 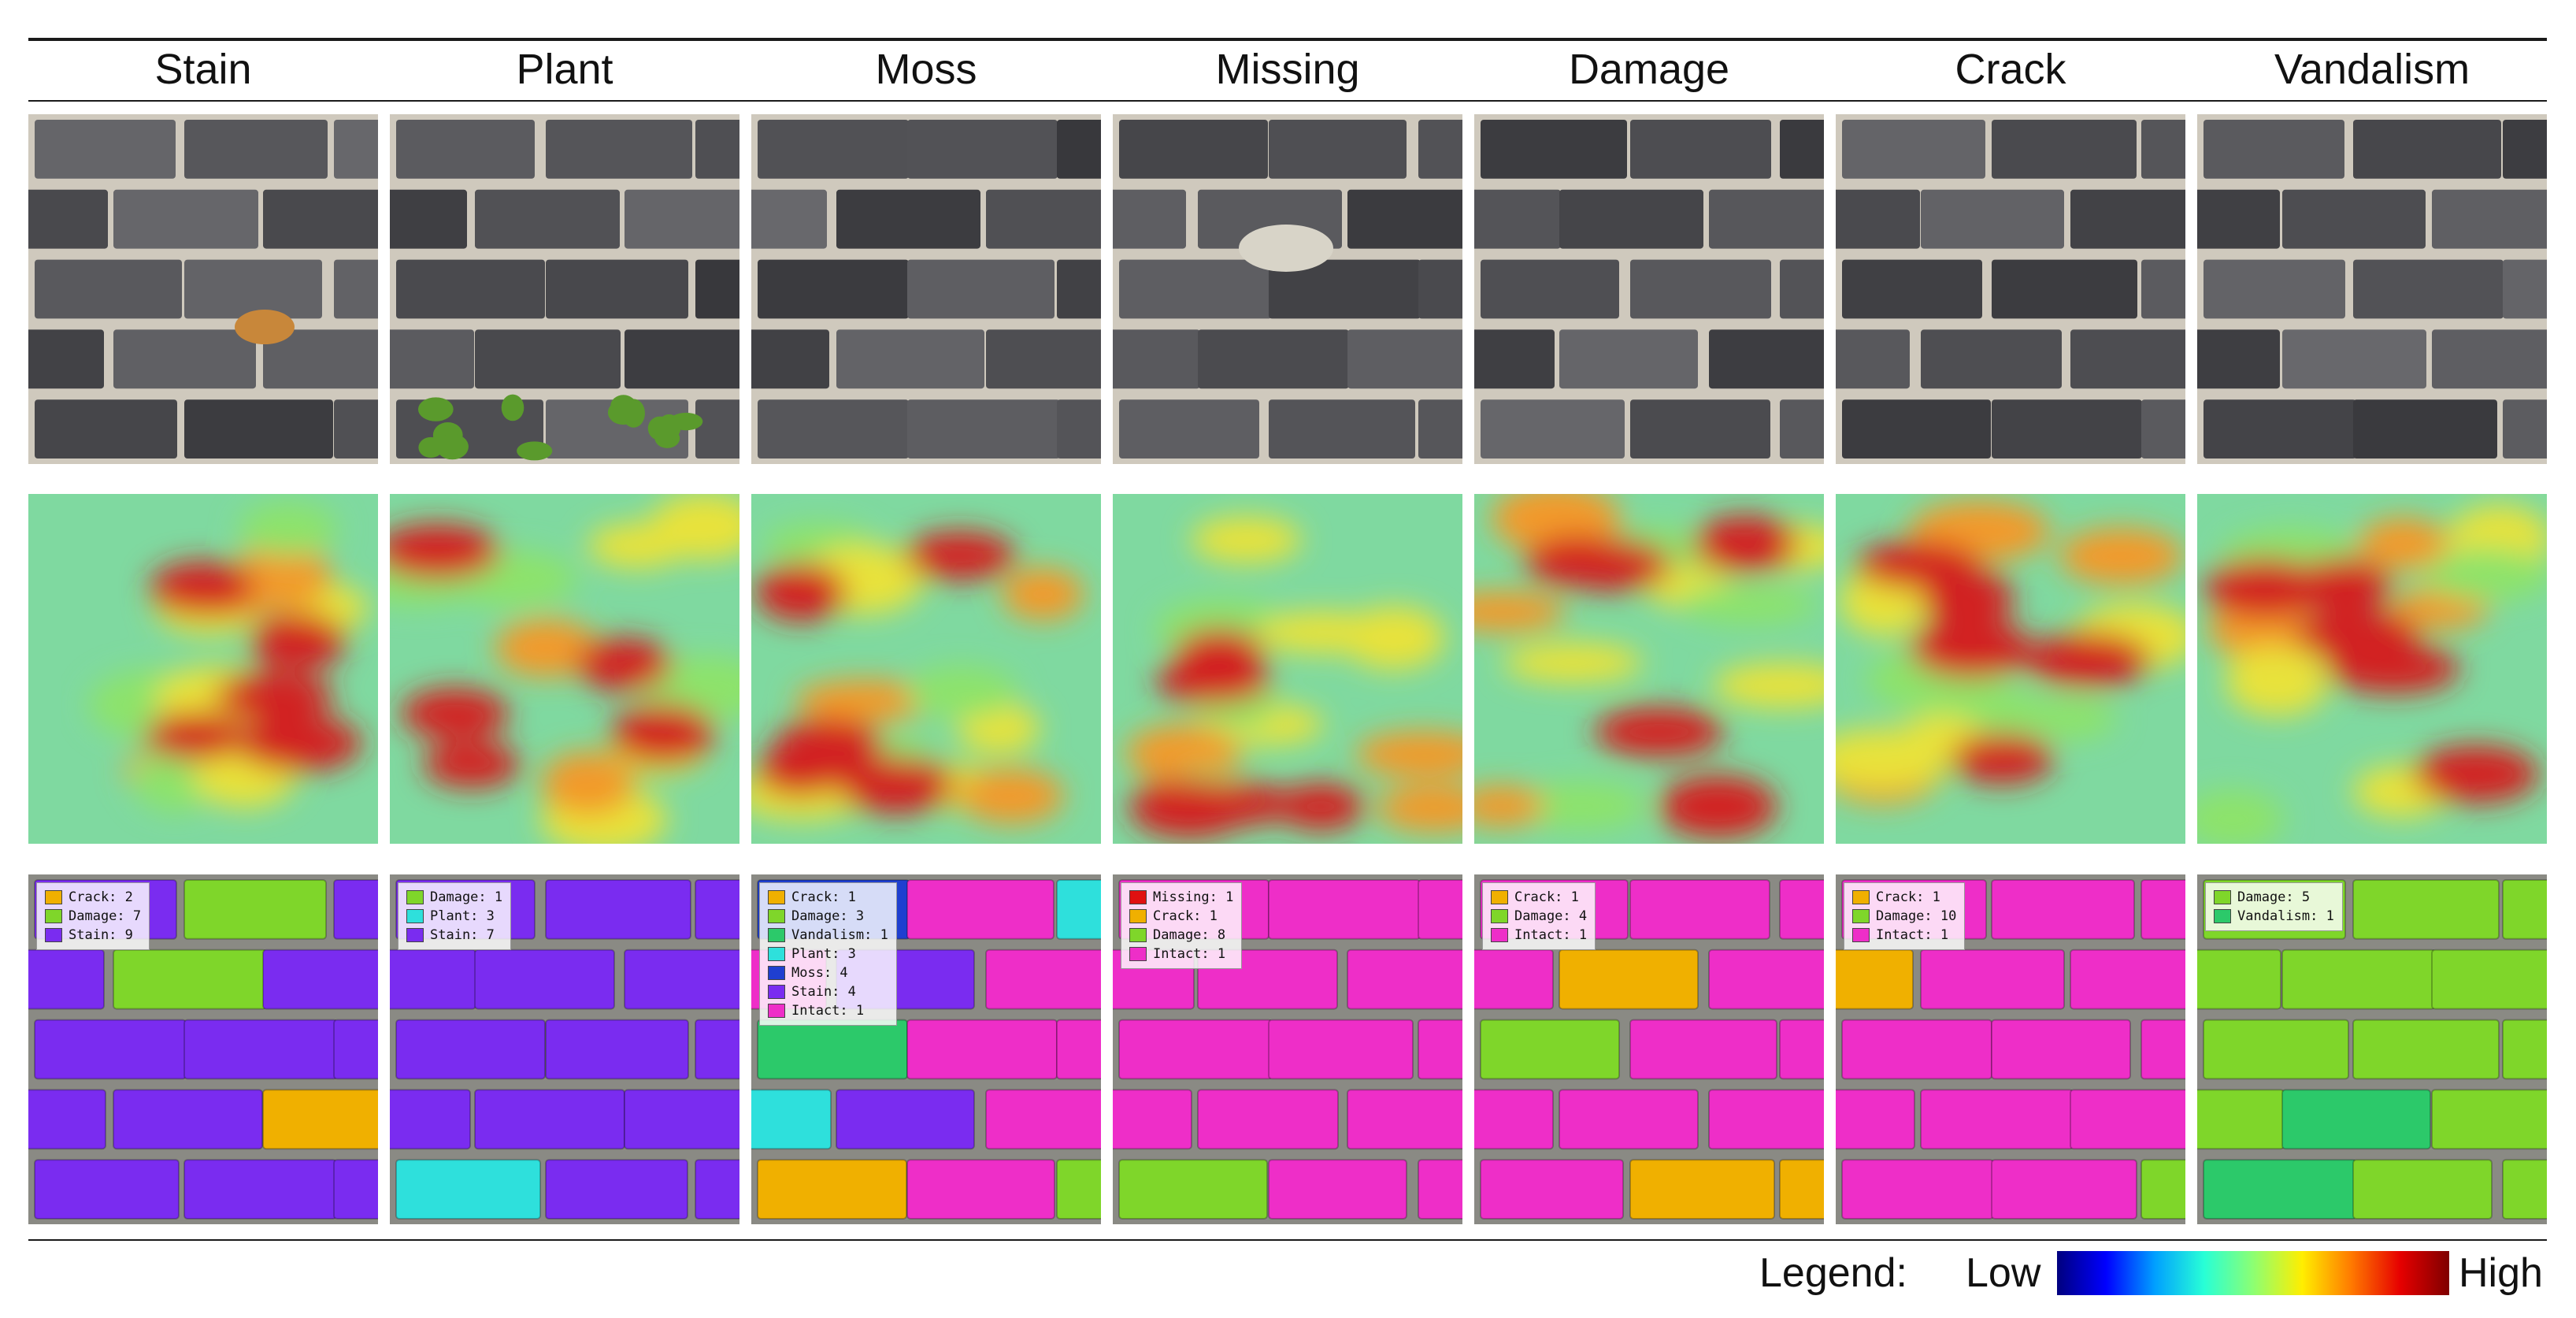 I want to click on photo-image-vandalism, so click(x=2372, y=289).